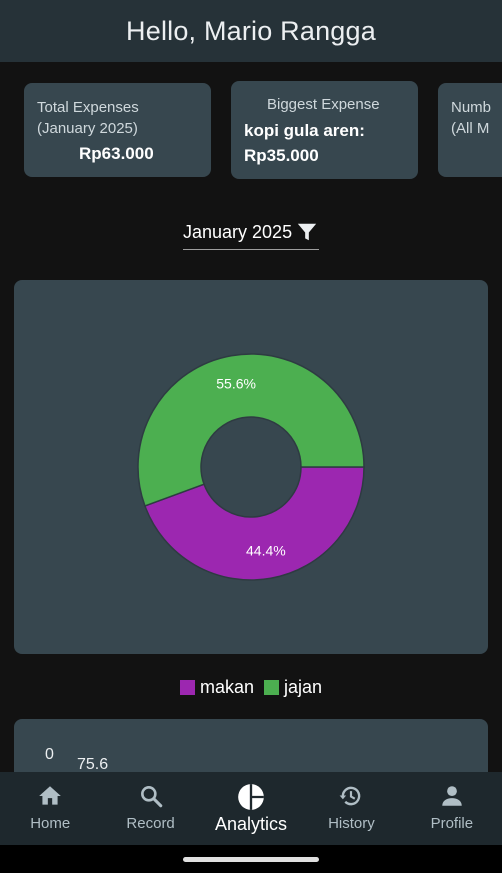  Describe the element at coordinates (238, 231) in the screenshot. I see `month-filter-label: January 2025` at that location.